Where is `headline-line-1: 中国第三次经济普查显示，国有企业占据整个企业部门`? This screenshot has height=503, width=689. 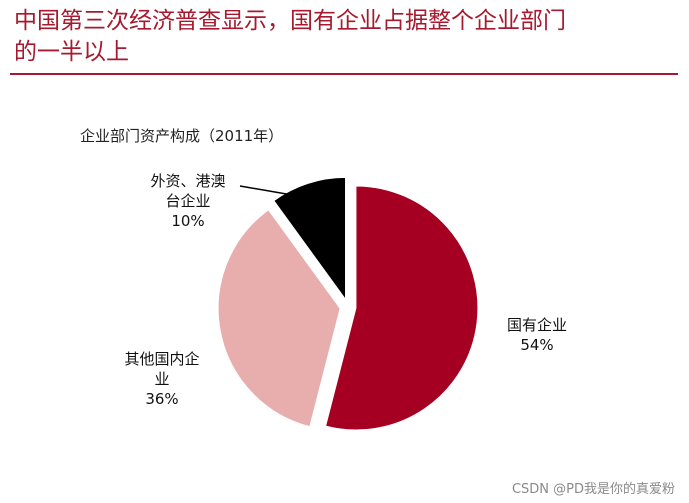
headline-line-1: 中国第三次经济普查显示，国有企业占据整个企业部门 is located at coordinates (290, 21).